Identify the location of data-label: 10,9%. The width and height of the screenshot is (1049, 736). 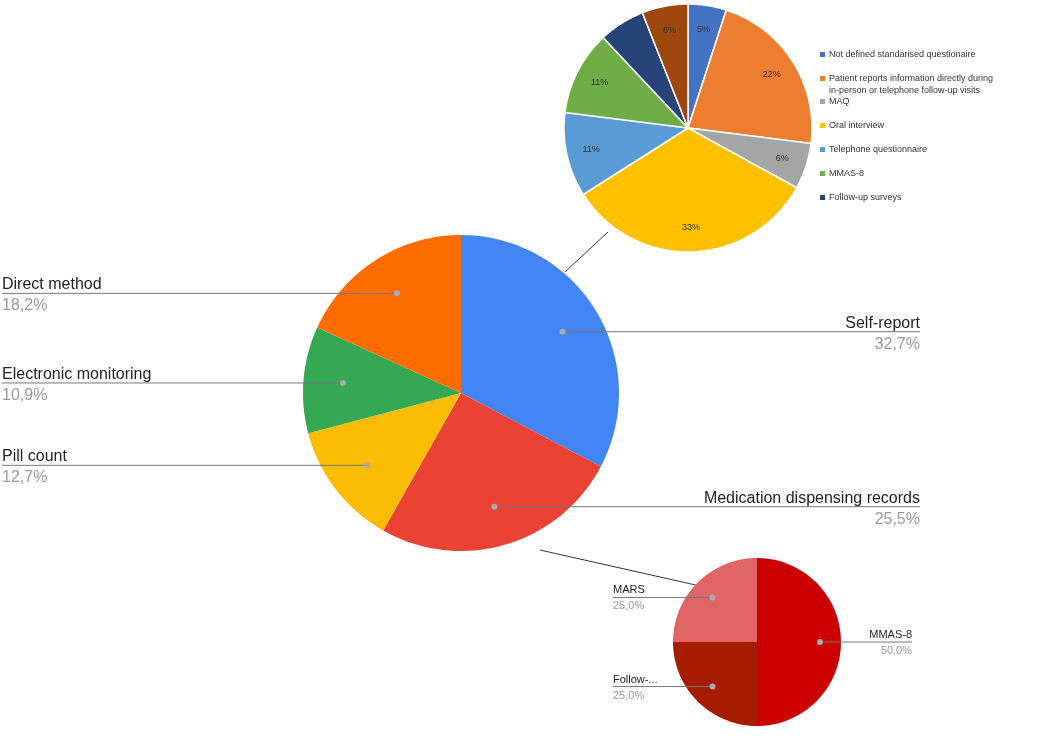
(25, 394).